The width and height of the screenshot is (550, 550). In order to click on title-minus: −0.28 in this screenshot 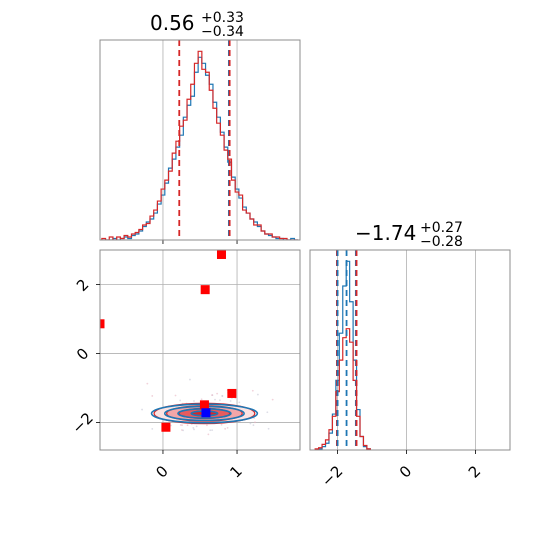, I will do `click(441, 242)`.